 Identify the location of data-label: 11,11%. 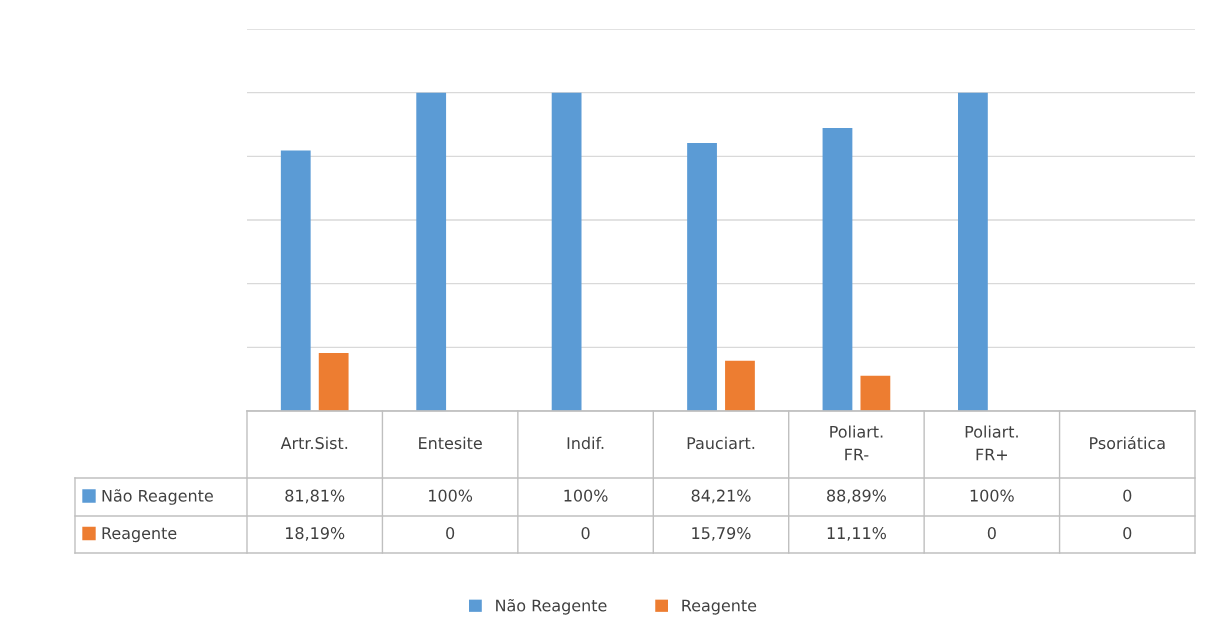
(856, 534).